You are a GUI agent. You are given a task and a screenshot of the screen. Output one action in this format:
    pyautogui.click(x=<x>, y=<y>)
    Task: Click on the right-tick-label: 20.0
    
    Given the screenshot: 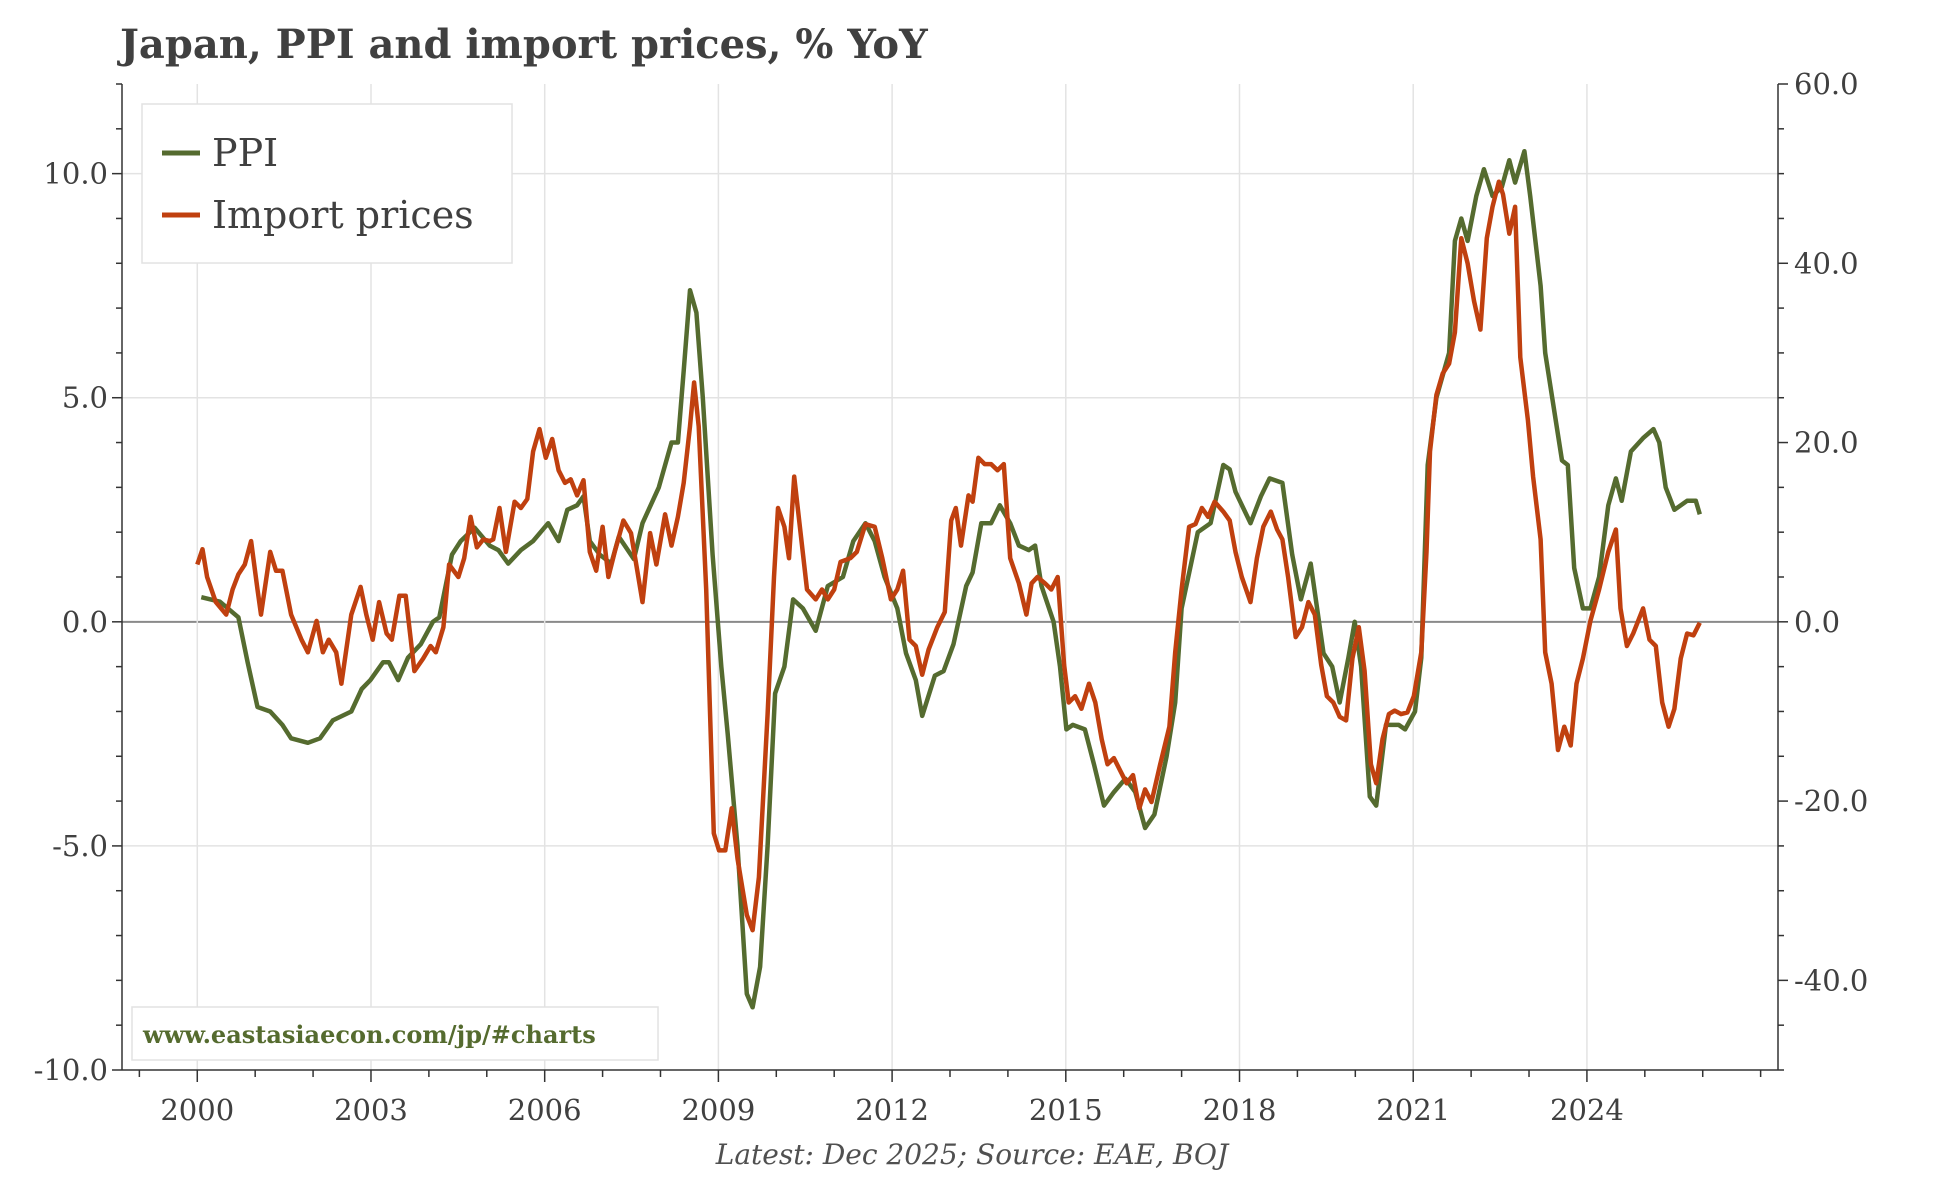 What is the action you would take?
    pyautogui.click(x=1826, y=443)
    